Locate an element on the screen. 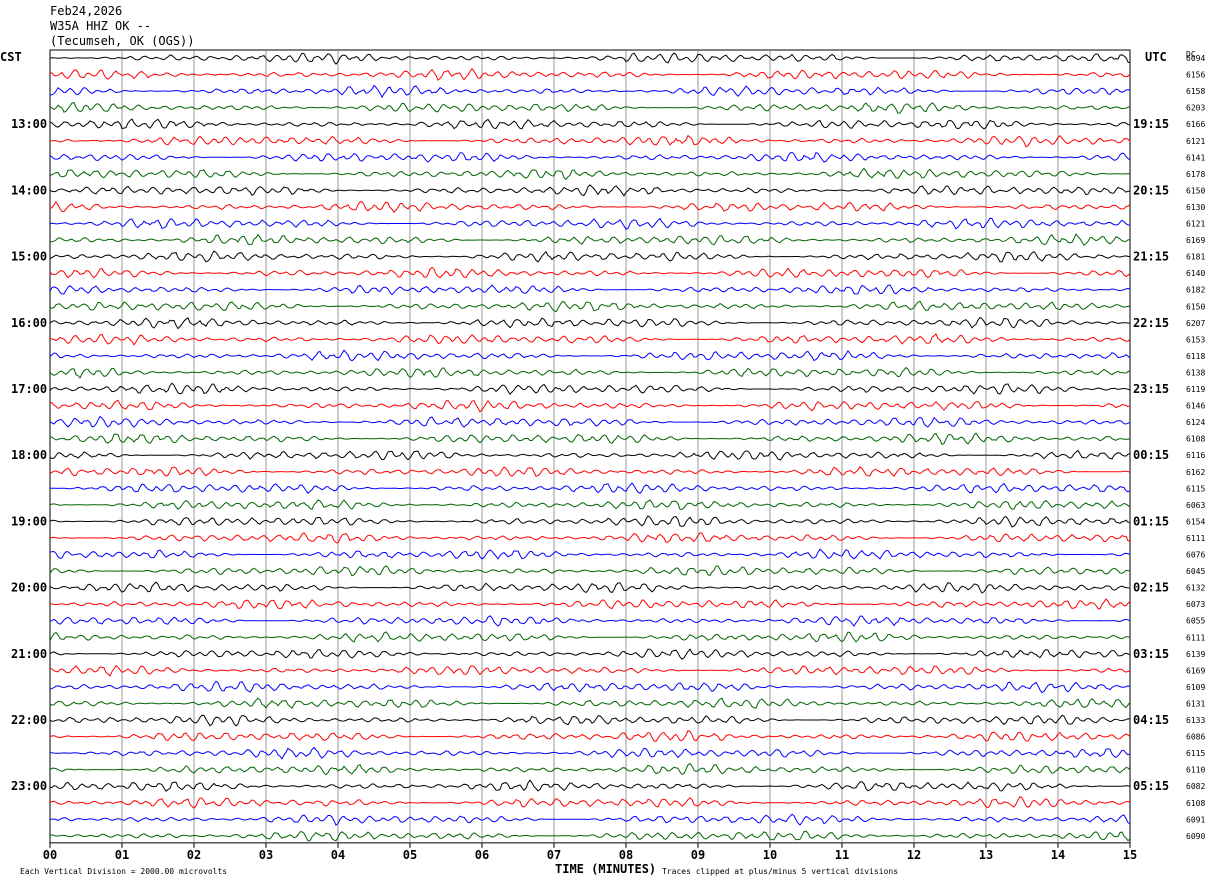  dc-offset-label: 6162 is located at coordinates (1195, 472).